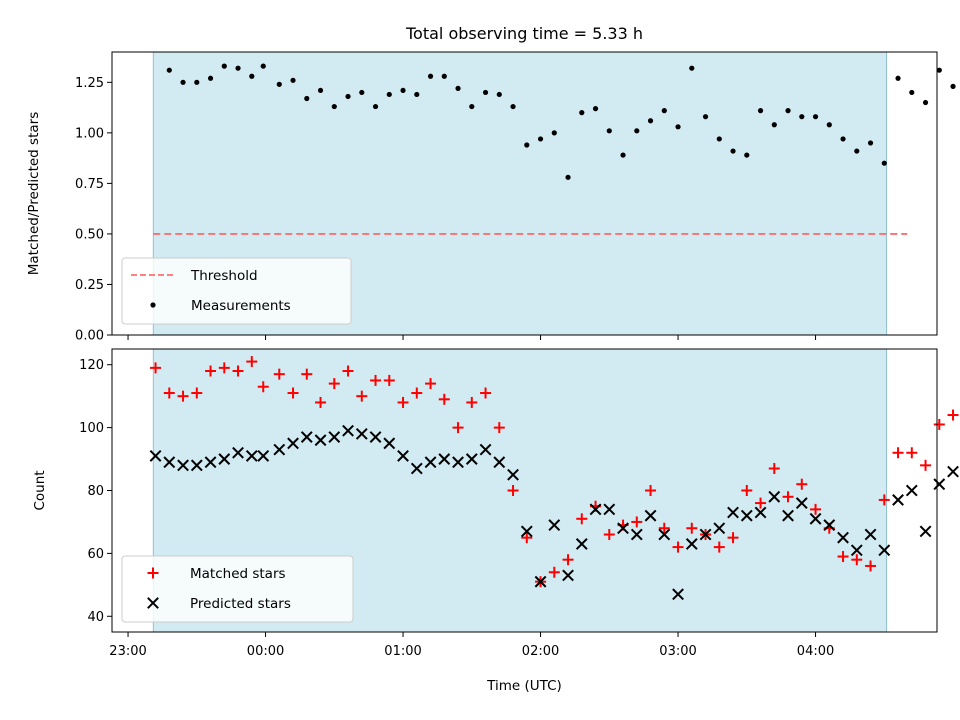 The height and width of the screenshot is (720, 960). What do you see at coordinates (677, 651) in the screenshot?
I see `x-tick-label: 03:00` at bounding box center [677, 651].